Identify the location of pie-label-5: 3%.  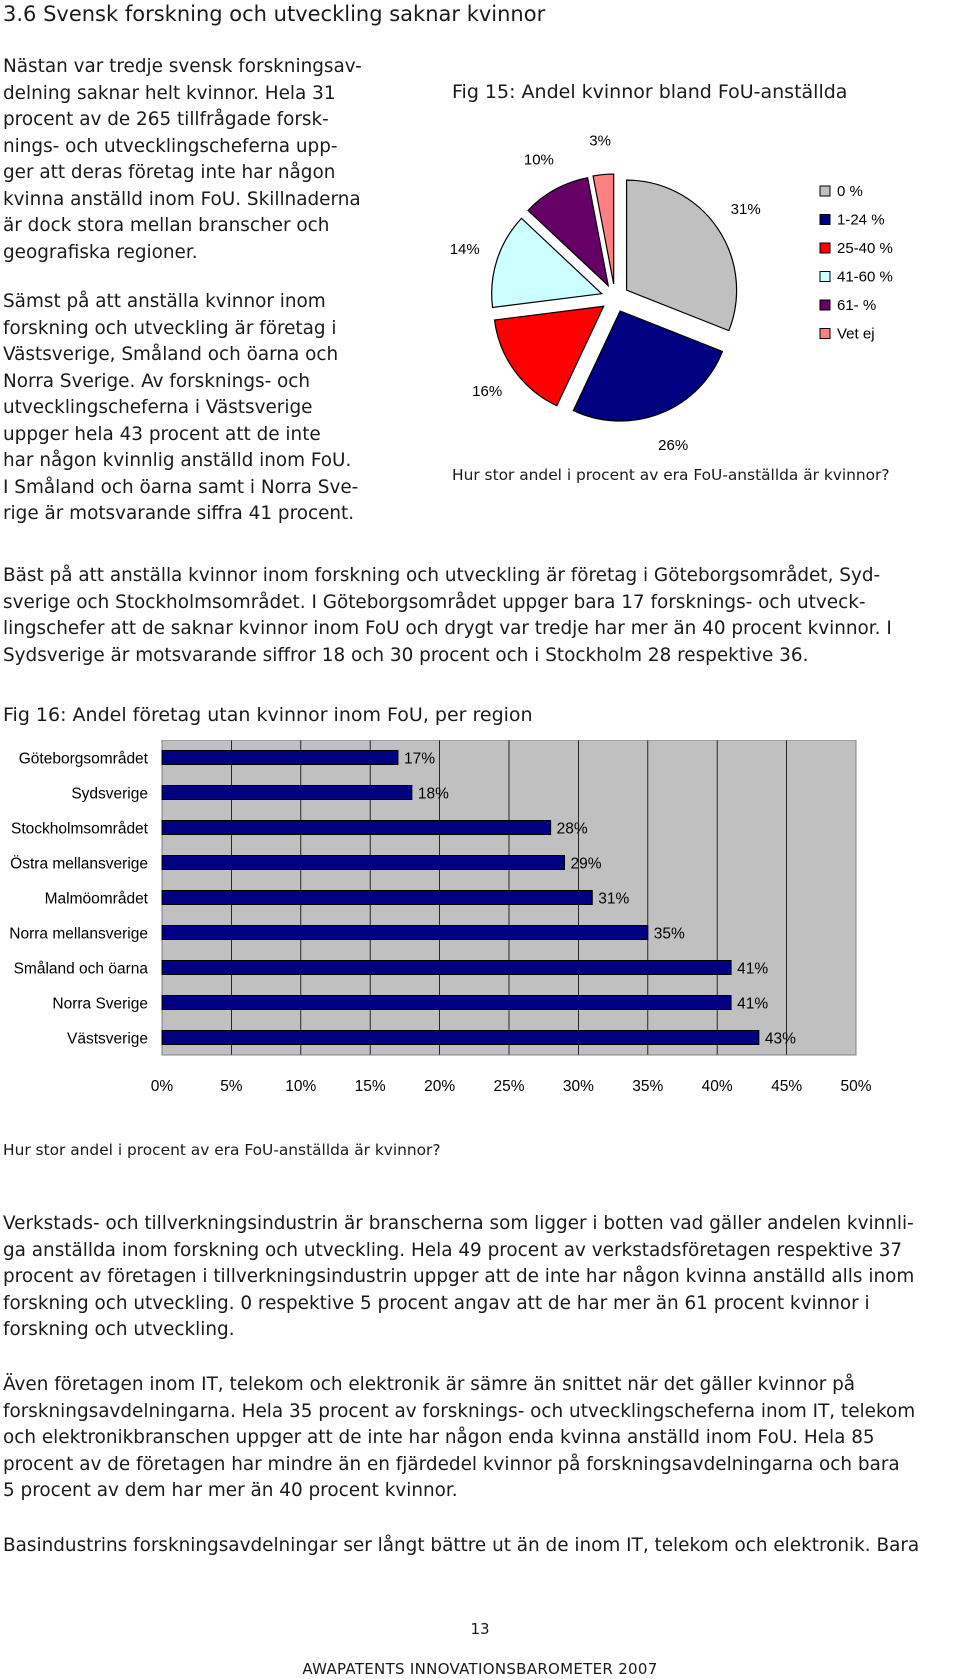
(600, 141).